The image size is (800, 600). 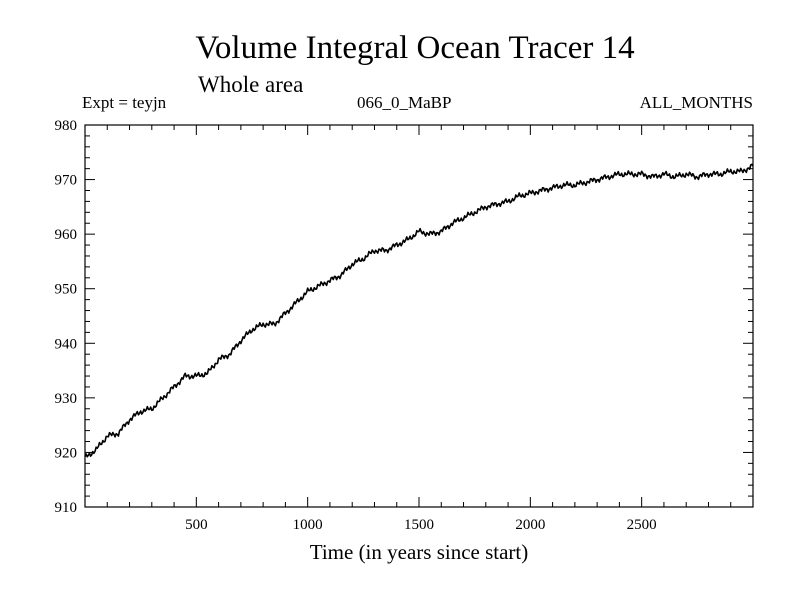 What do you see at coordinates (66, 181) in the screenshot?
I see `y-tick-label: 970` at bounding box center [66, 181].